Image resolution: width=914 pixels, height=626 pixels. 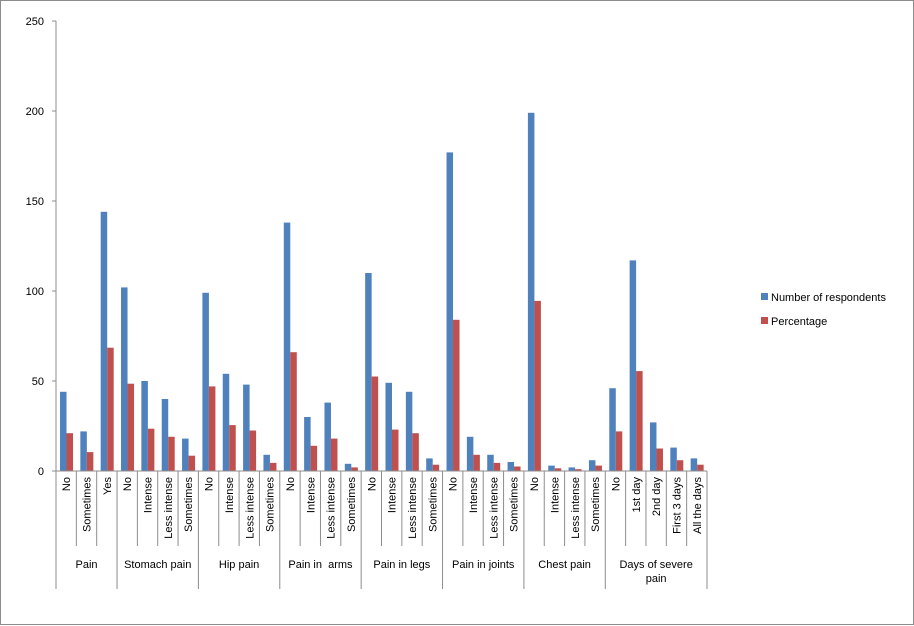 What do you see at coordinates (35, 112) in the screenshot?
I see `y-tick-label: 200` at bounding box center [35, 112].